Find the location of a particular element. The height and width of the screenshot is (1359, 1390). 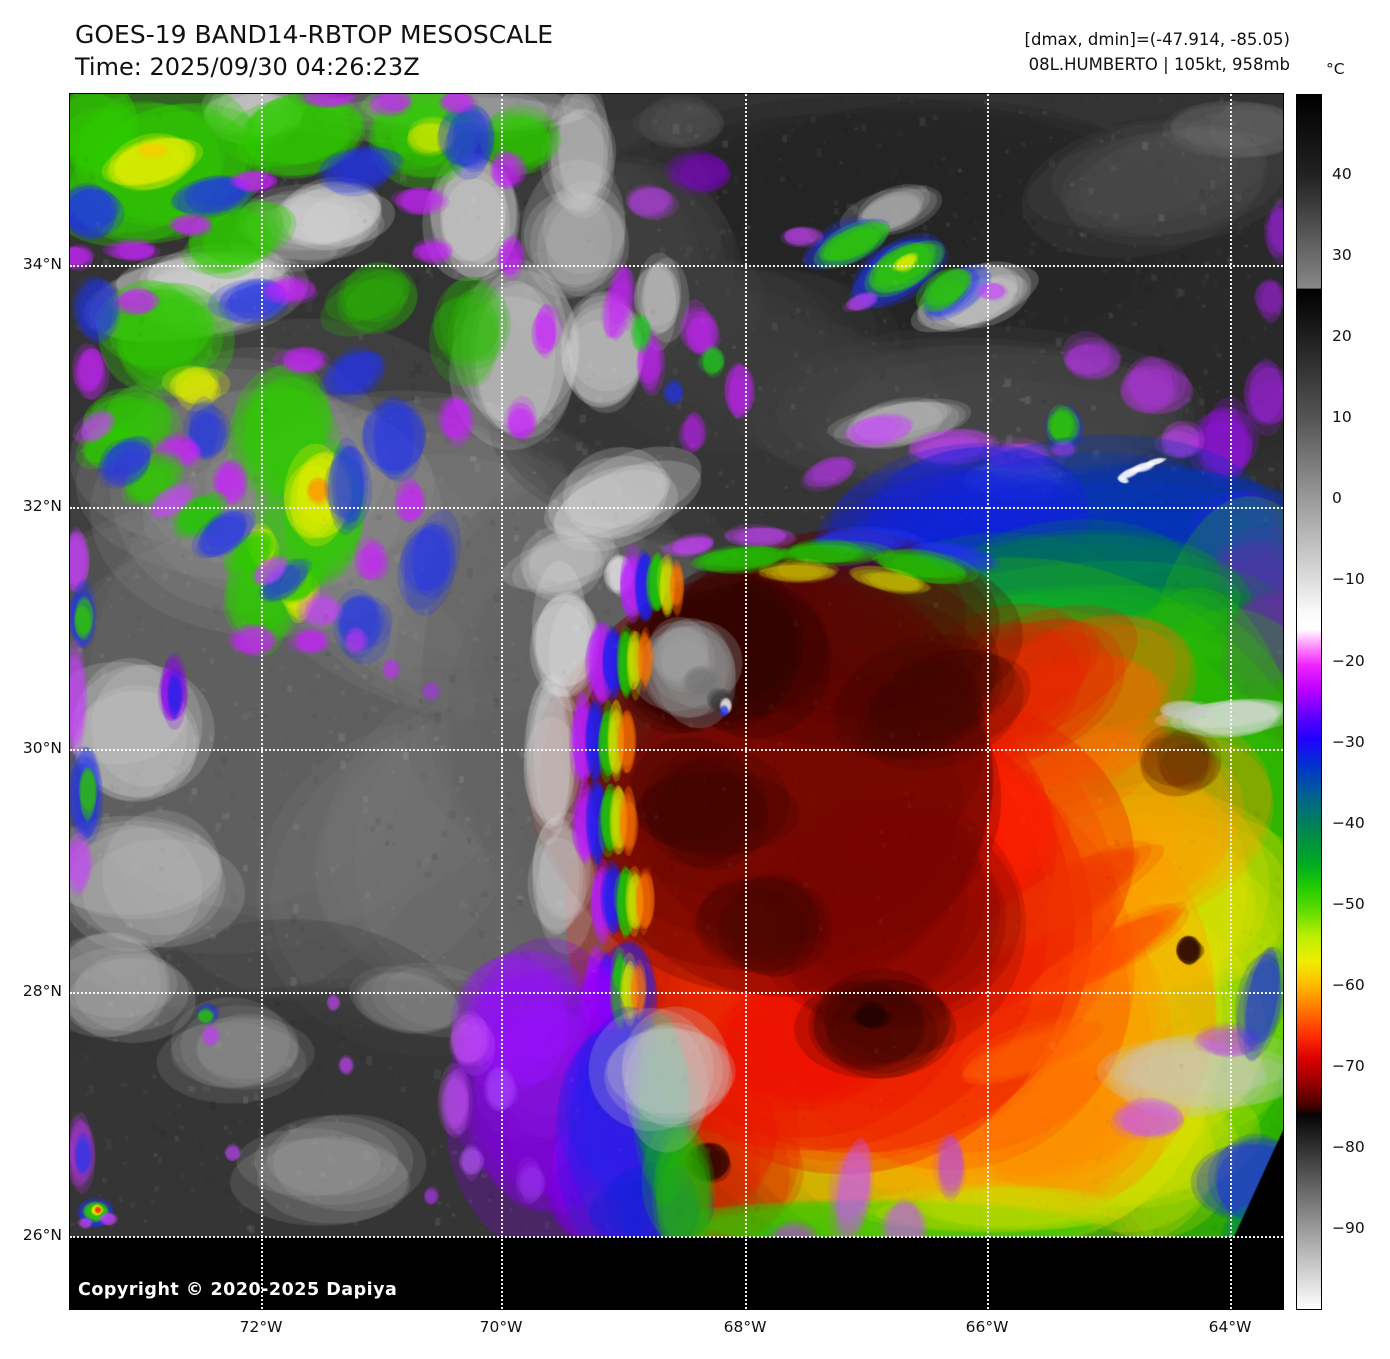

colorbar-tick-label: −50 is located at coordinates (1348, 904).